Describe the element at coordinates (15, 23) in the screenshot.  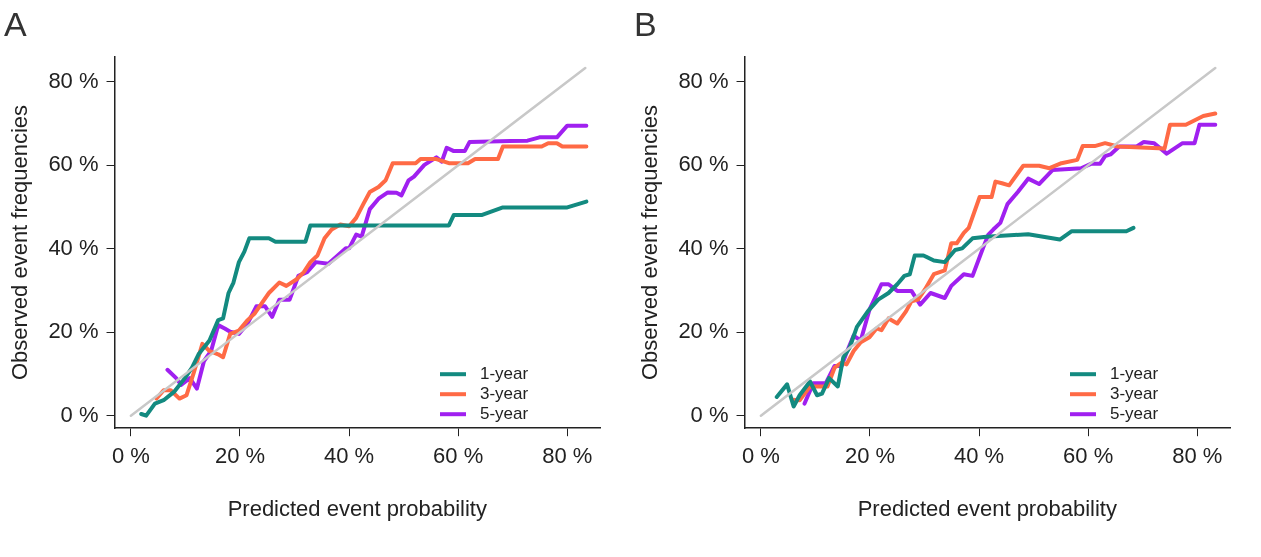
I see `chart-title: A` at that location.